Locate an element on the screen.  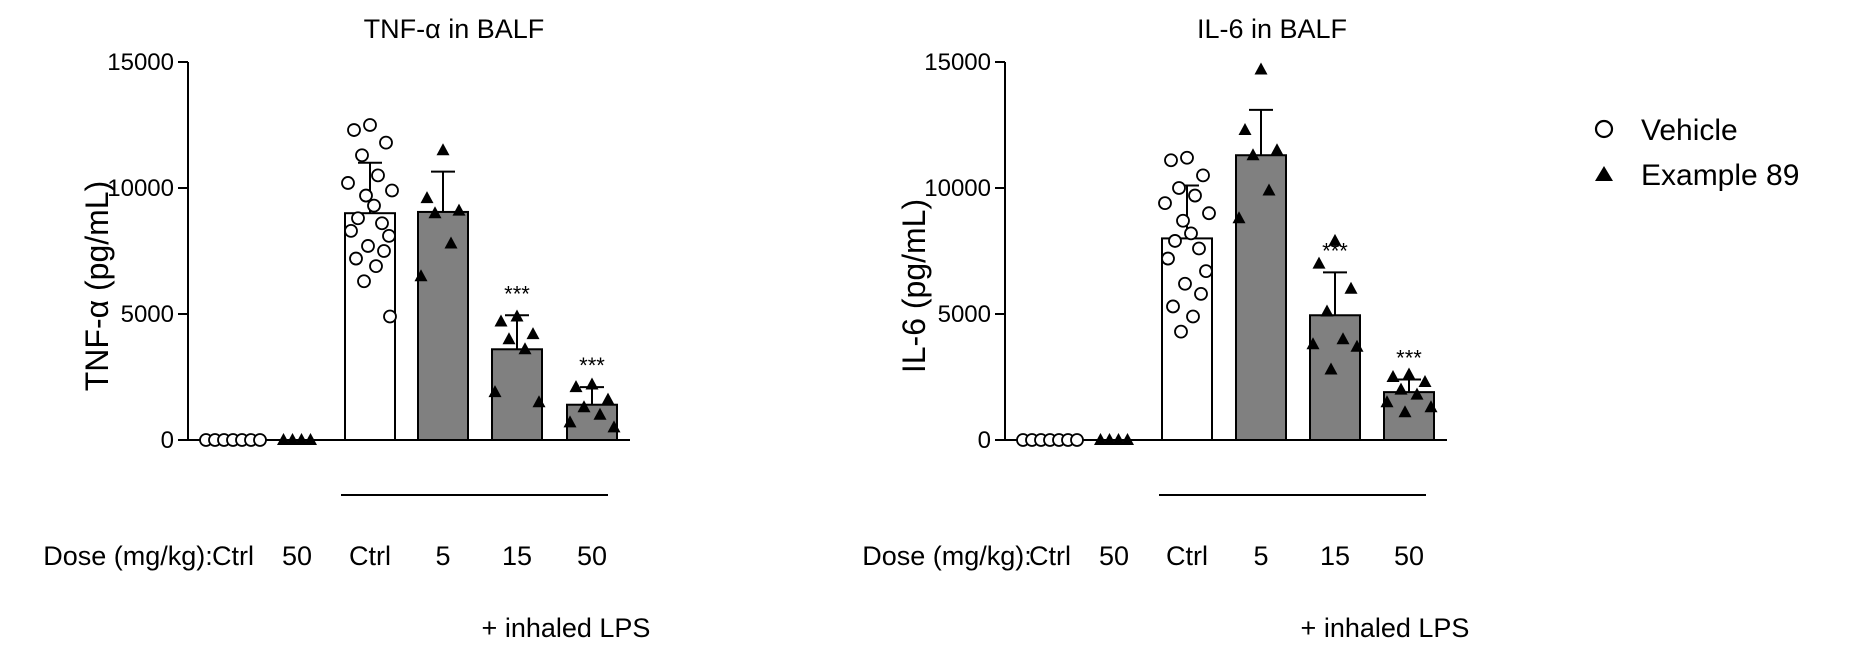
lps-bracket-label: + inhaled LPS is located at coordinates (566, 628).